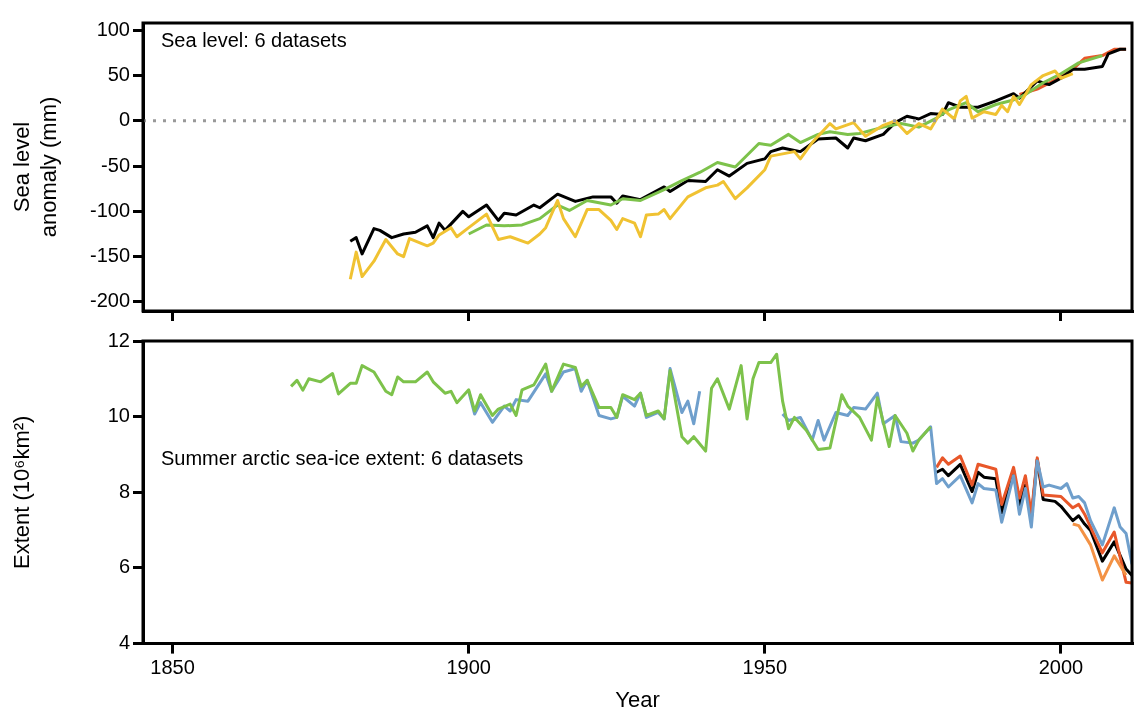 The width and height of the screenshot is (1134, 726). What do you see at coordinates (124, 642) in the screenshot?
I see `y-tick-label: 4` at bounding box center [124, 642].